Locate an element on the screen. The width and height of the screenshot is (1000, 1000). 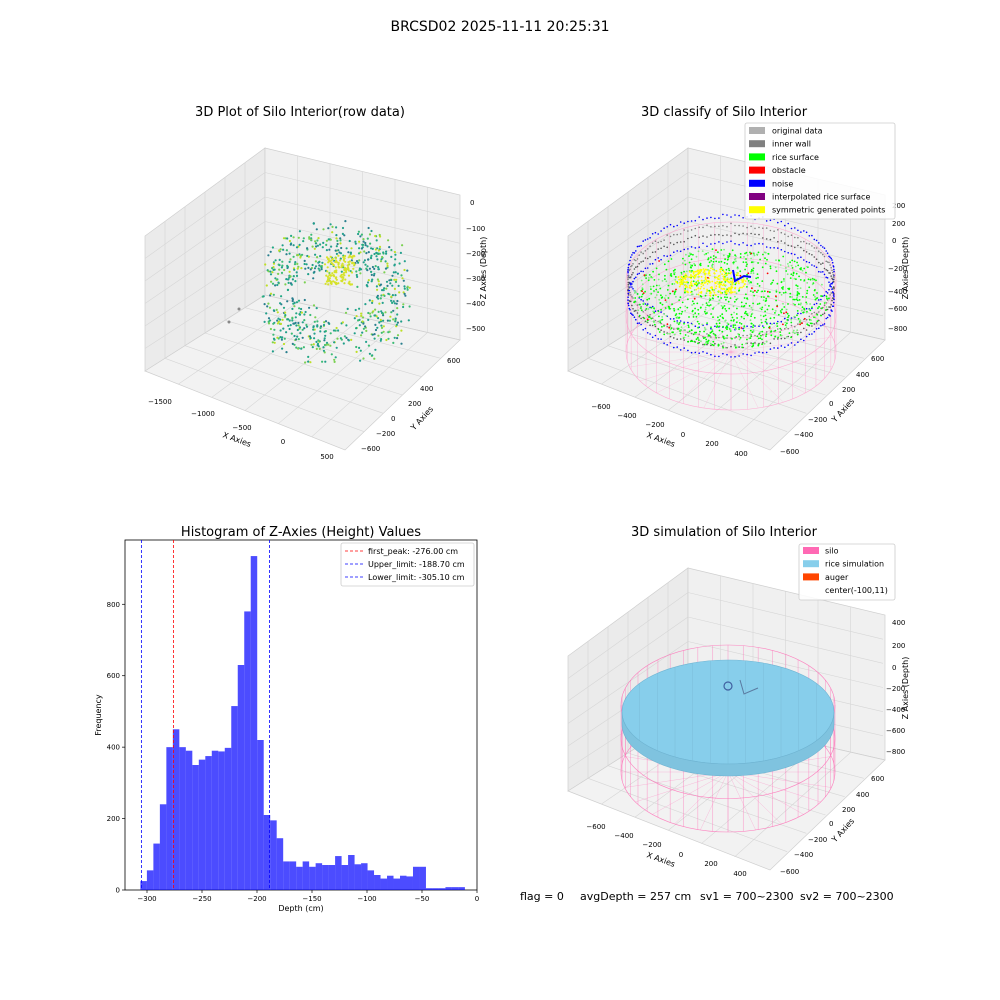
panel-sim-xticks: −600 −400 −200 0 200 400 is located at coordinates (666, 850).